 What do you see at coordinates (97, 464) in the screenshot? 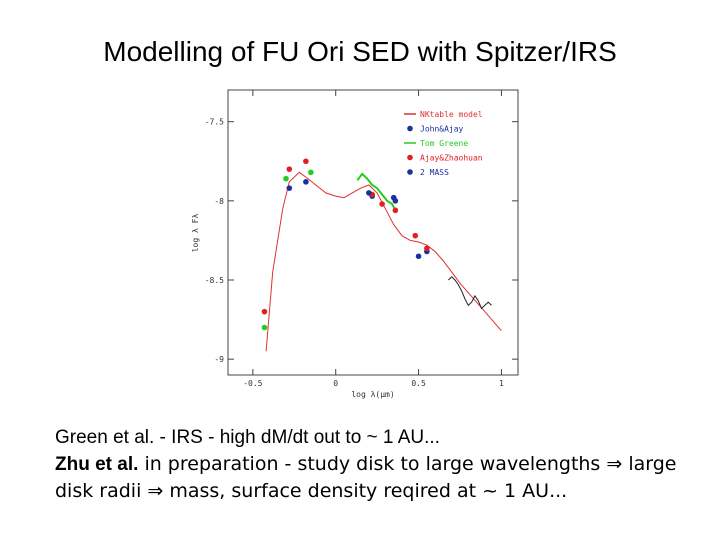
I see `caption-author: Zhu et al.` at bounding box center [97, 464].